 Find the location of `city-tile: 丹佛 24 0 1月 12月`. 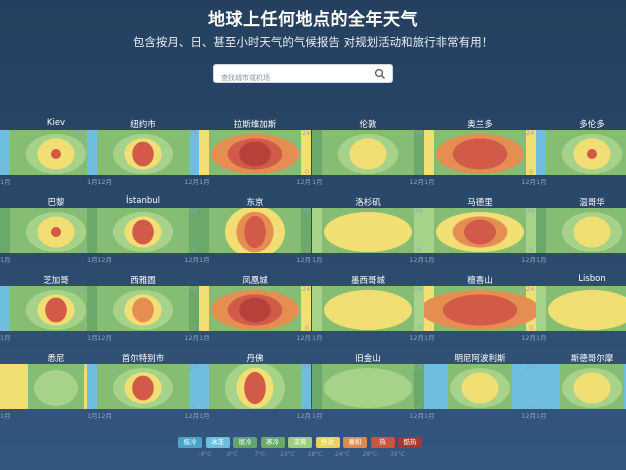

city-tile: 丹佛 24 0 1月 12月 is located at coordinates (250, 391).